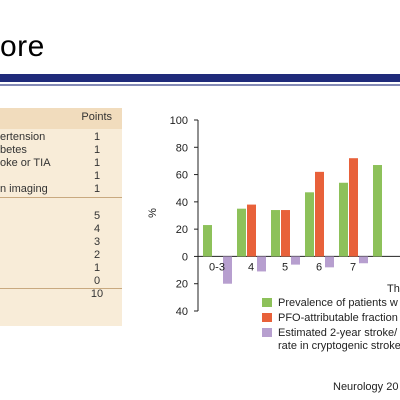 The height and width of the screenshot is (400, 400). I want to click on points-column-header: Points, so click(96, 117).